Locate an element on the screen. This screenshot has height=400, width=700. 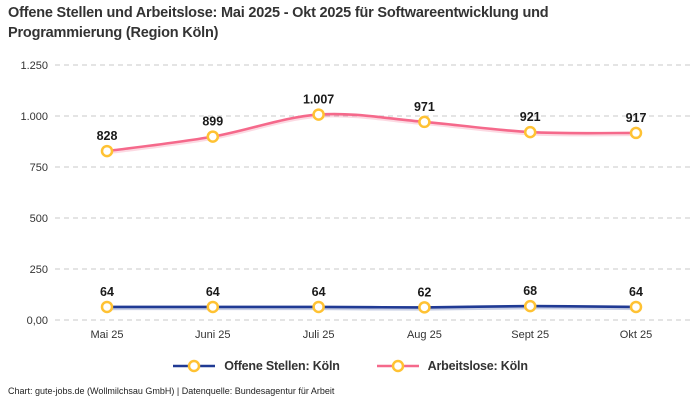
y-tick-label: 500 is located at coordinates (39, 219).